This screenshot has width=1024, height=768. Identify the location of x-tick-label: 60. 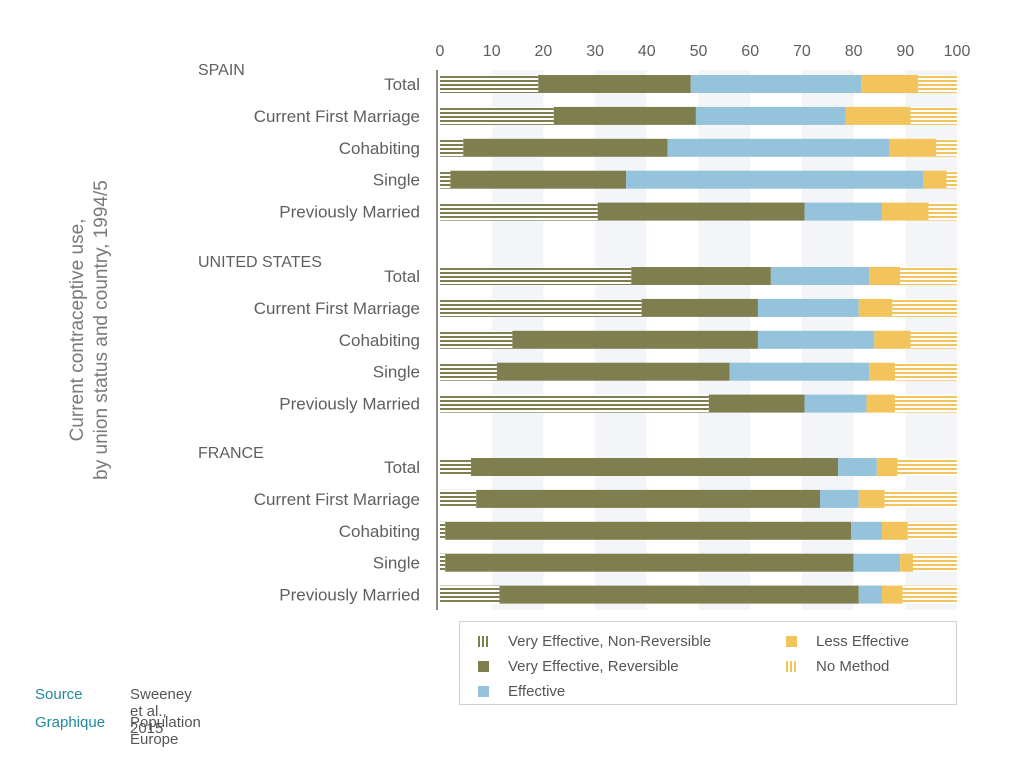
(750, 51).